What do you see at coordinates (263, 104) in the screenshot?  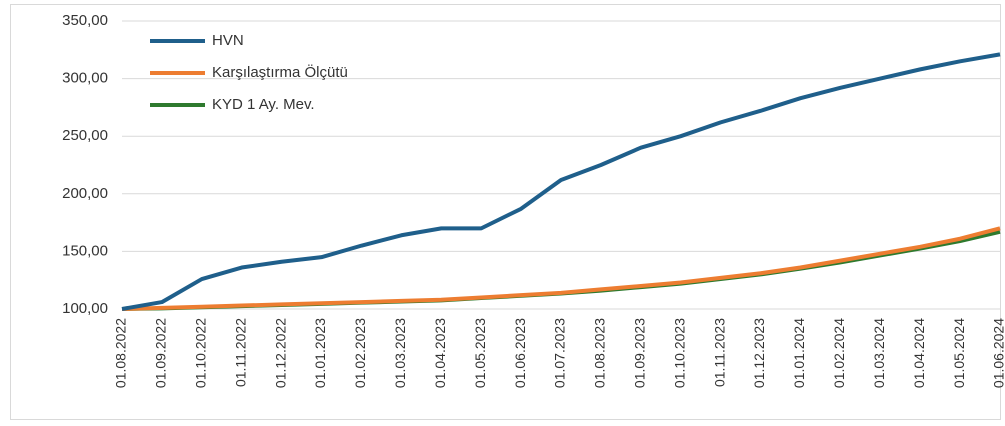 I see `legend-label: KYD 1 Ay. Mev.` at bounding box center [263, 104].